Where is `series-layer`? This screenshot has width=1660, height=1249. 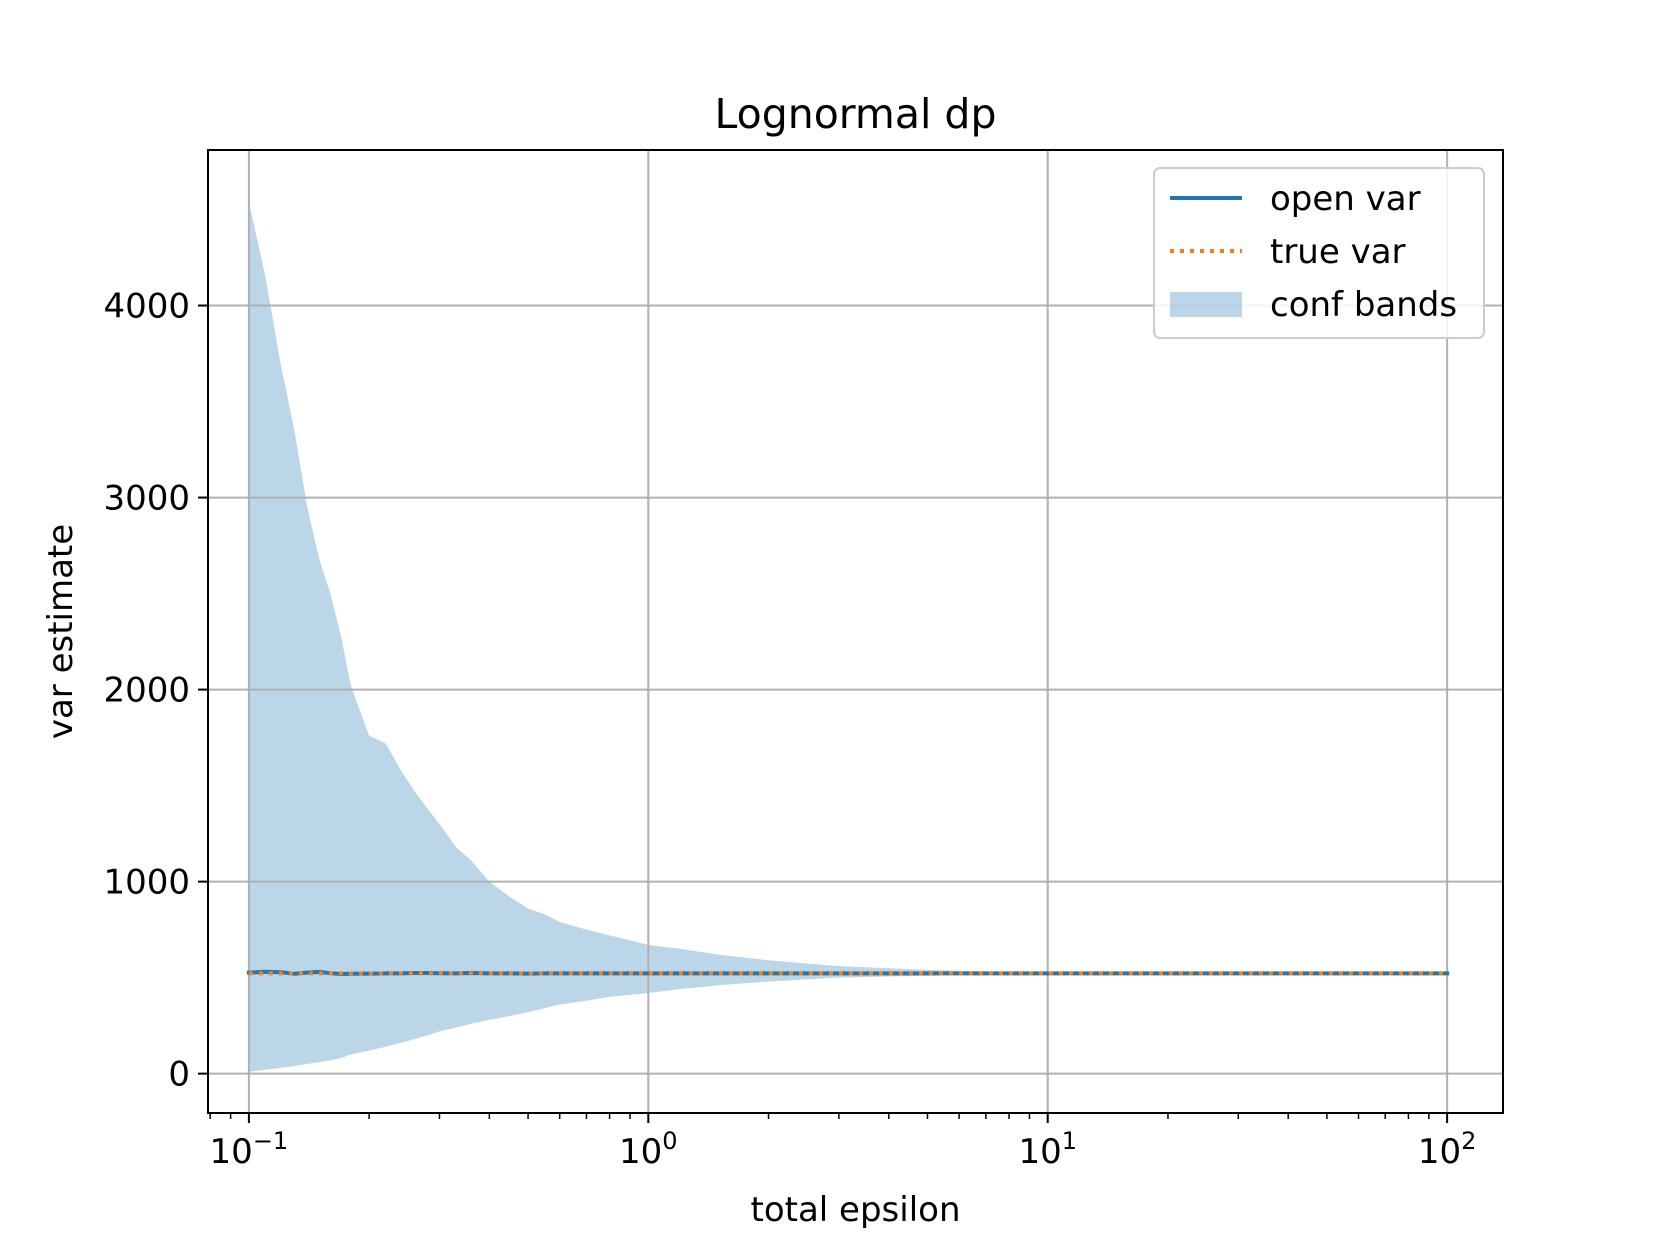
series-layer is located at coordinates (848, 972).